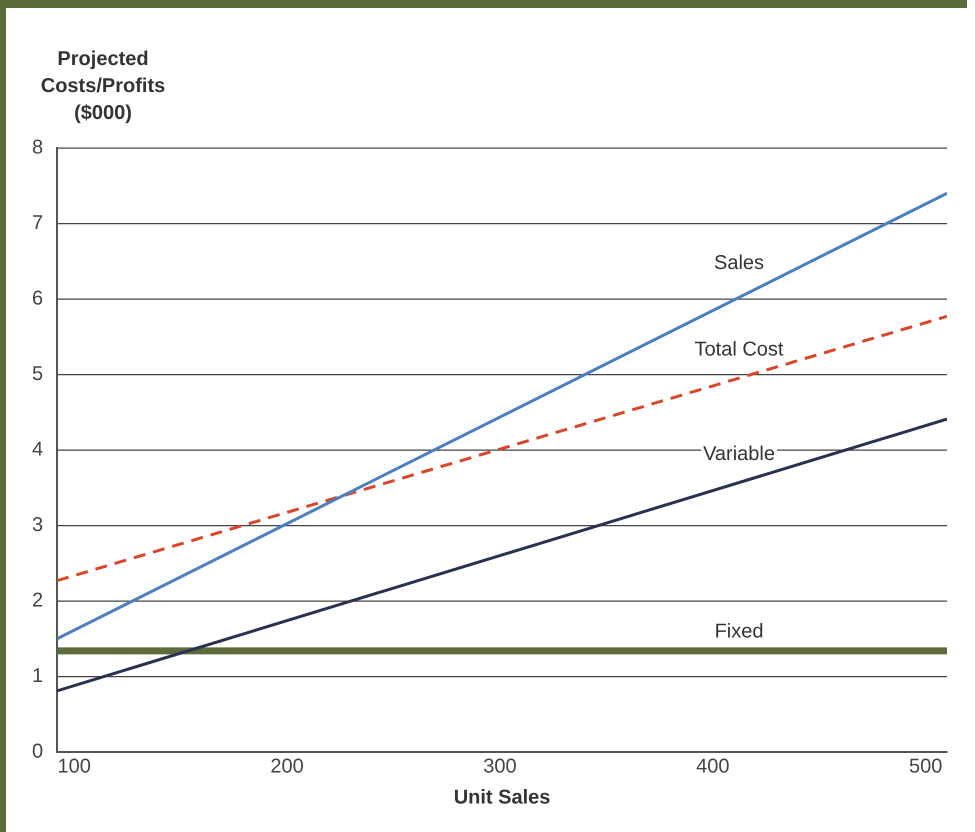 The width and height of the screenshot is (975, 832). I want to click on y-tick-label: 3, so click(38, 525).